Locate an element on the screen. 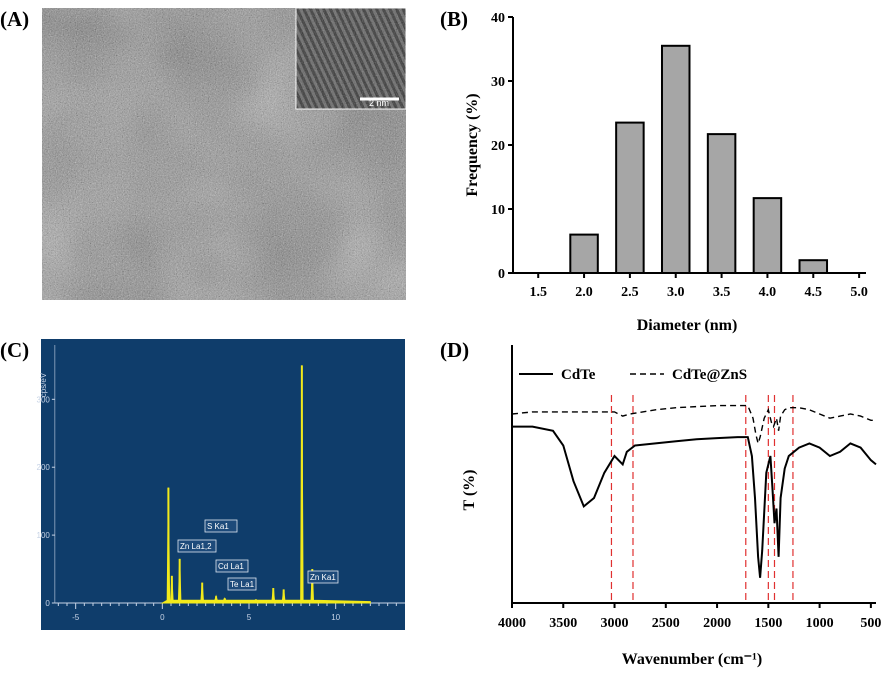 The height and width of the screenshot is (674, 881). panel-c-label: (C) is located at coordinates (14, 350).